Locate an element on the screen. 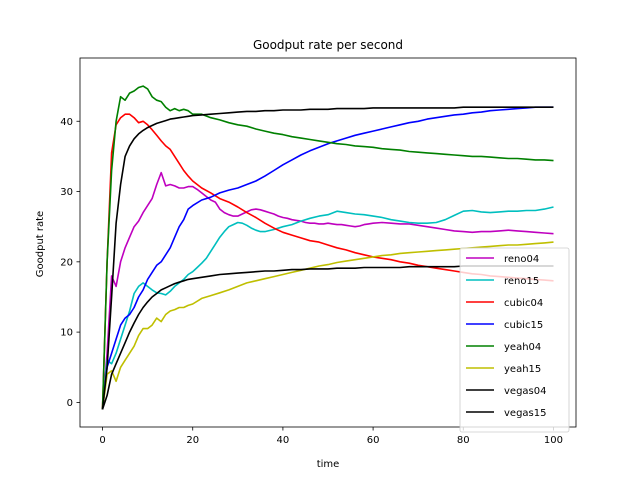  legend-label-reno15: reno15 is located at coordinates (521, 281).